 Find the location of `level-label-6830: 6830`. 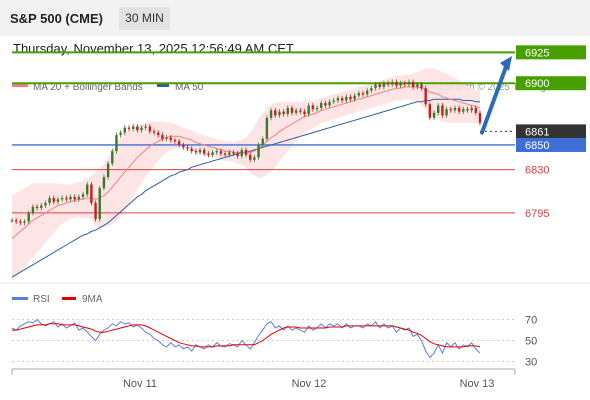

level-label-6830: 6830 is located at coordinates (537, 171).